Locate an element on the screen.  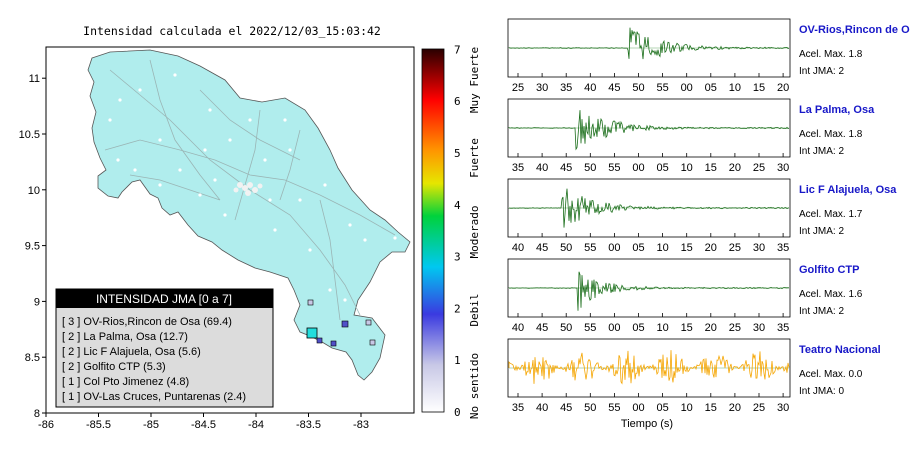
city-cluster is located at coordinates (248, 189).